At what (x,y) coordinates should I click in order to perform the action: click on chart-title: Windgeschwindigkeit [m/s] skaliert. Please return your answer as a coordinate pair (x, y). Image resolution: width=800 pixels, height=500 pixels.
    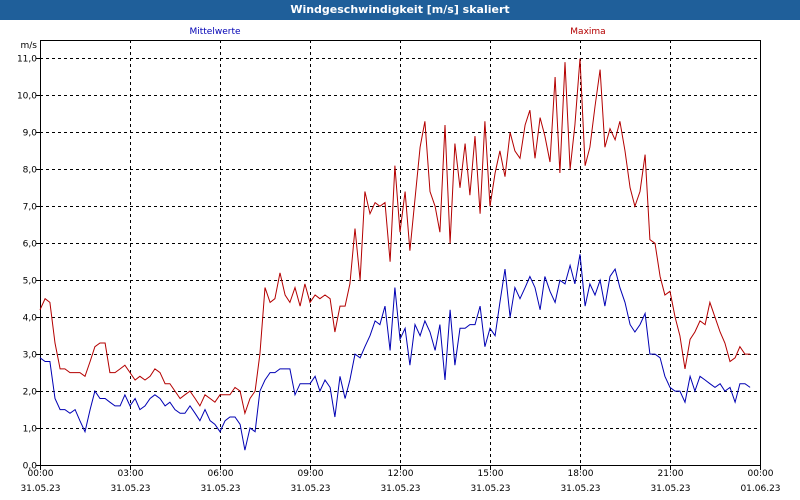
    Looking at the image, I should click on (400, 10).